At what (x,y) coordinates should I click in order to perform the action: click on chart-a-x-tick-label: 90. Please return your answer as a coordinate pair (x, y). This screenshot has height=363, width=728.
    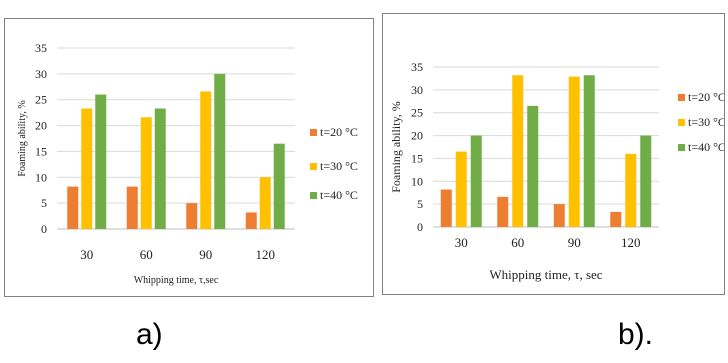
    Looking at the image, I should click on (205, 254).